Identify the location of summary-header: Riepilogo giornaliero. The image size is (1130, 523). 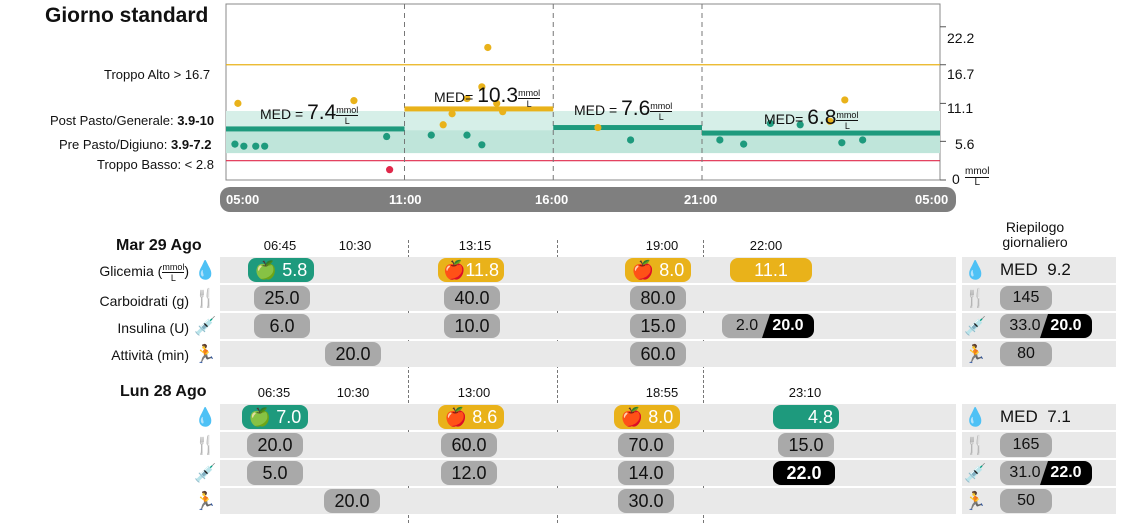
(1035, 235).